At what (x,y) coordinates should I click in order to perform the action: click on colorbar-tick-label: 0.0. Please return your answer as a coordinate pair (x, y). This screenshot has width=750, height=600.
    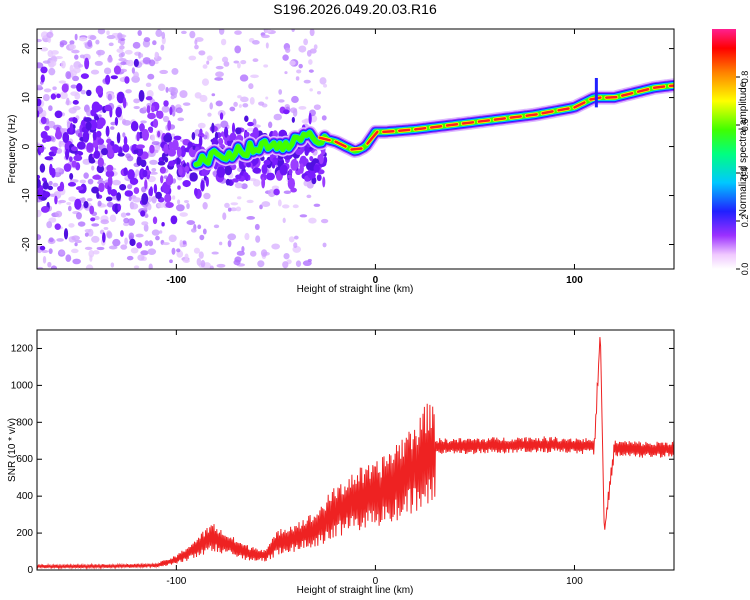
    Looking at the image, I should click on (745, 269).